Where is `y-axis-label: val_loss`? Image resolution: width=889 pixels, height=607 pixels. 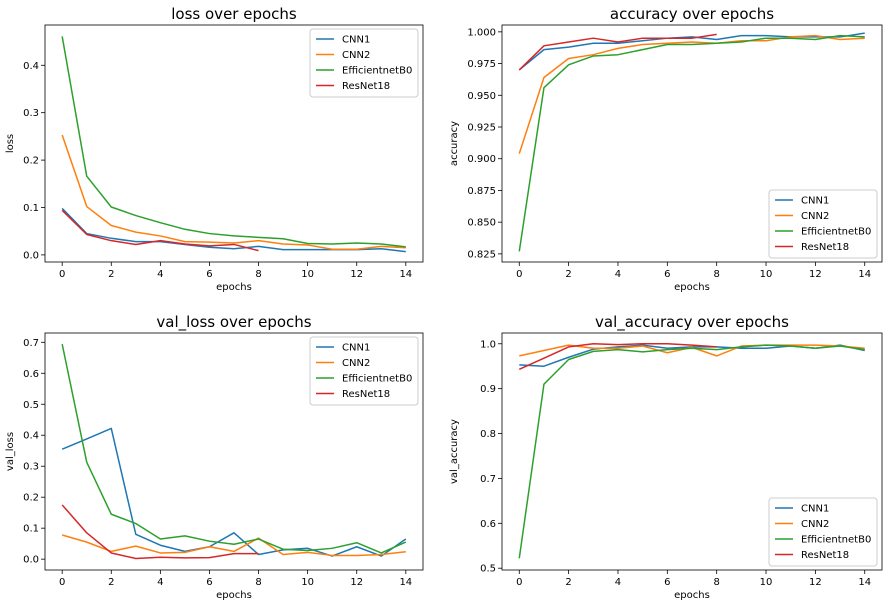 y-axis-label: val_loss is located at coordinates (10, 451).